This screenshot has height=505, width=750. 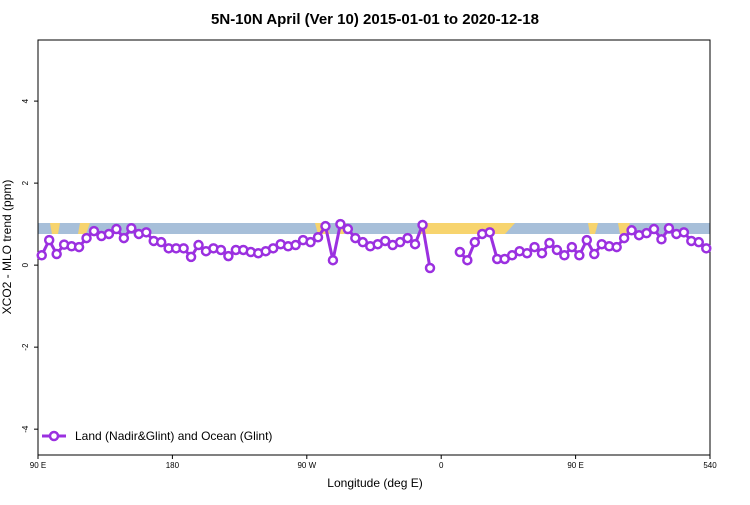 What do you see at coordinates (710, 465) in the screenshot?
I see `x-tick-label: 540` at bounding box center [710, 465].